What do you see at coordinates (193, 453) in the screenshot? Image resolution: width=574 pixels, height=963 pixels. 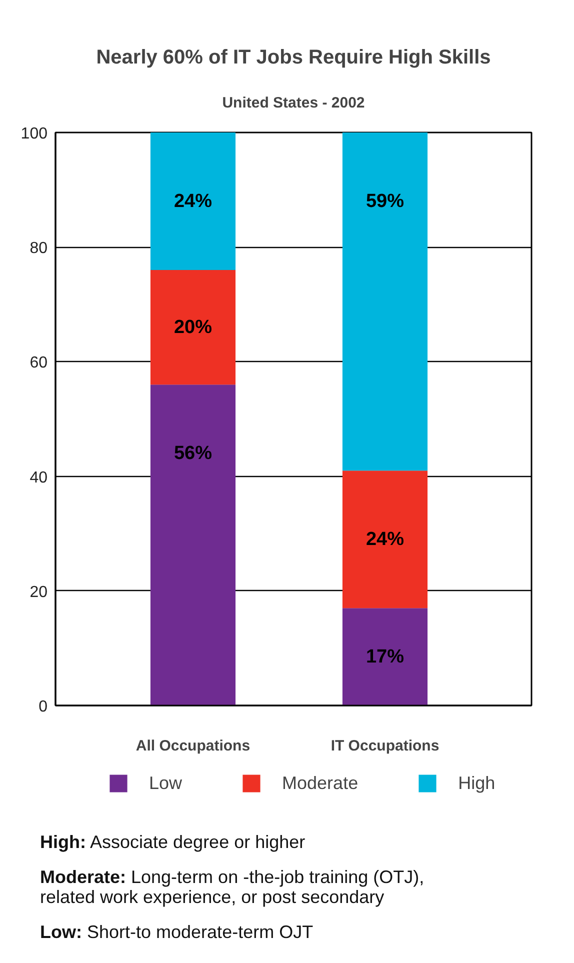 I see `data-label: 56%` at bounding box center [193, 453].